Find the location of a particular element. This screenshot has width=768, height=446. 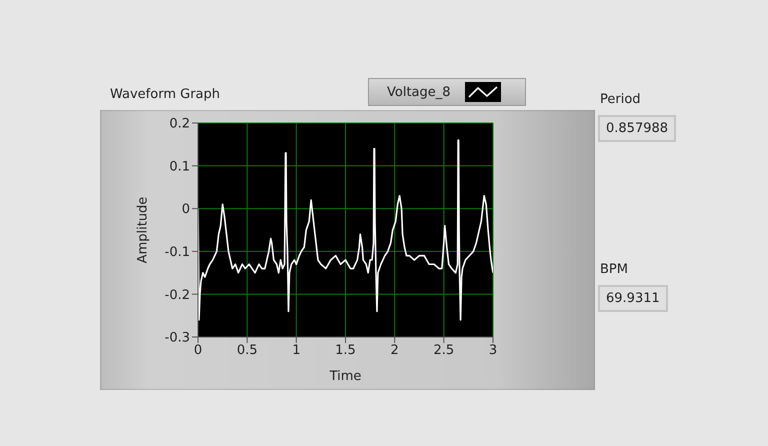

x-tick-label: 2.5 is located at coordinates (443, 350).